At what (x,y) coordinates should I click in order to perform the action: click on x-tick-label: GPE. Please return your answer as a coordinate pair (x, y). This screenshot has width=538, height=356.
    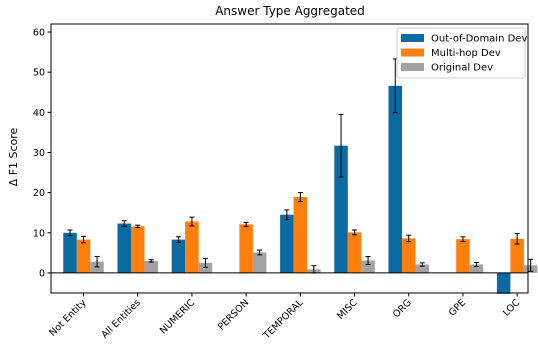
    Looking at the image, I should click on (457, 307).